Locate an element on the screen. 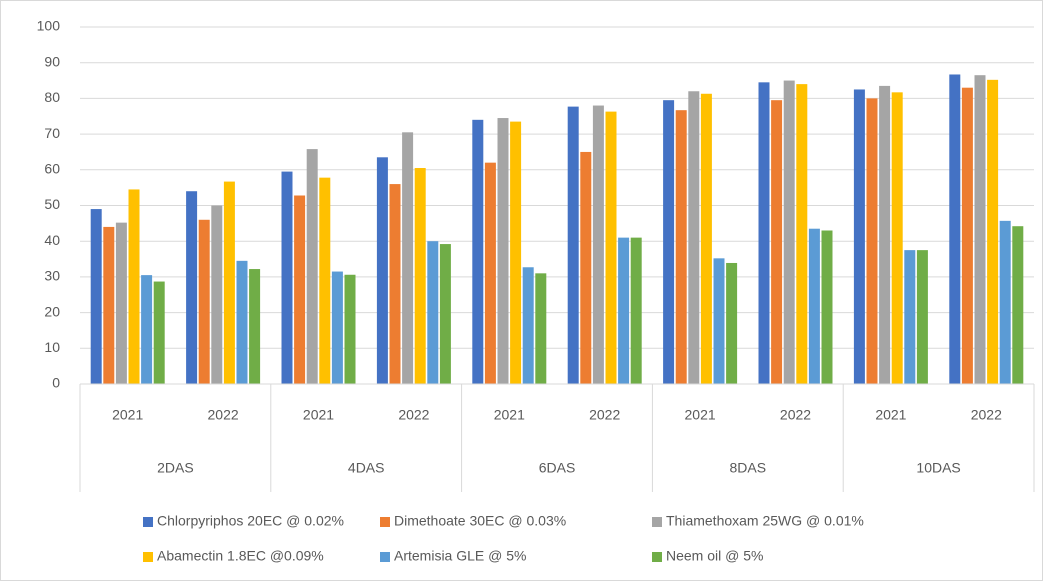 The image size is (1043, 581). y-tick-label: 30 is located at coordinates (52, 276).